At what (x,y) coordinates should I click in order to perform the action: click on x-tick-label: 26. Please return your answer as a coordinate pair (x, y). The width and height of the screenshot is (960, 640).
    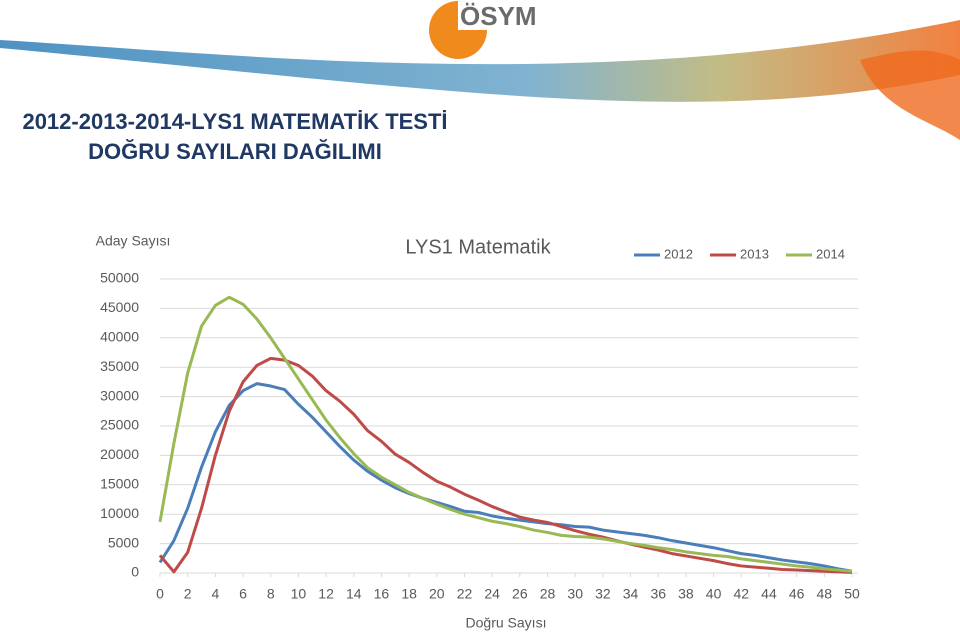
    Looking at the image, I should click on (520, 594).